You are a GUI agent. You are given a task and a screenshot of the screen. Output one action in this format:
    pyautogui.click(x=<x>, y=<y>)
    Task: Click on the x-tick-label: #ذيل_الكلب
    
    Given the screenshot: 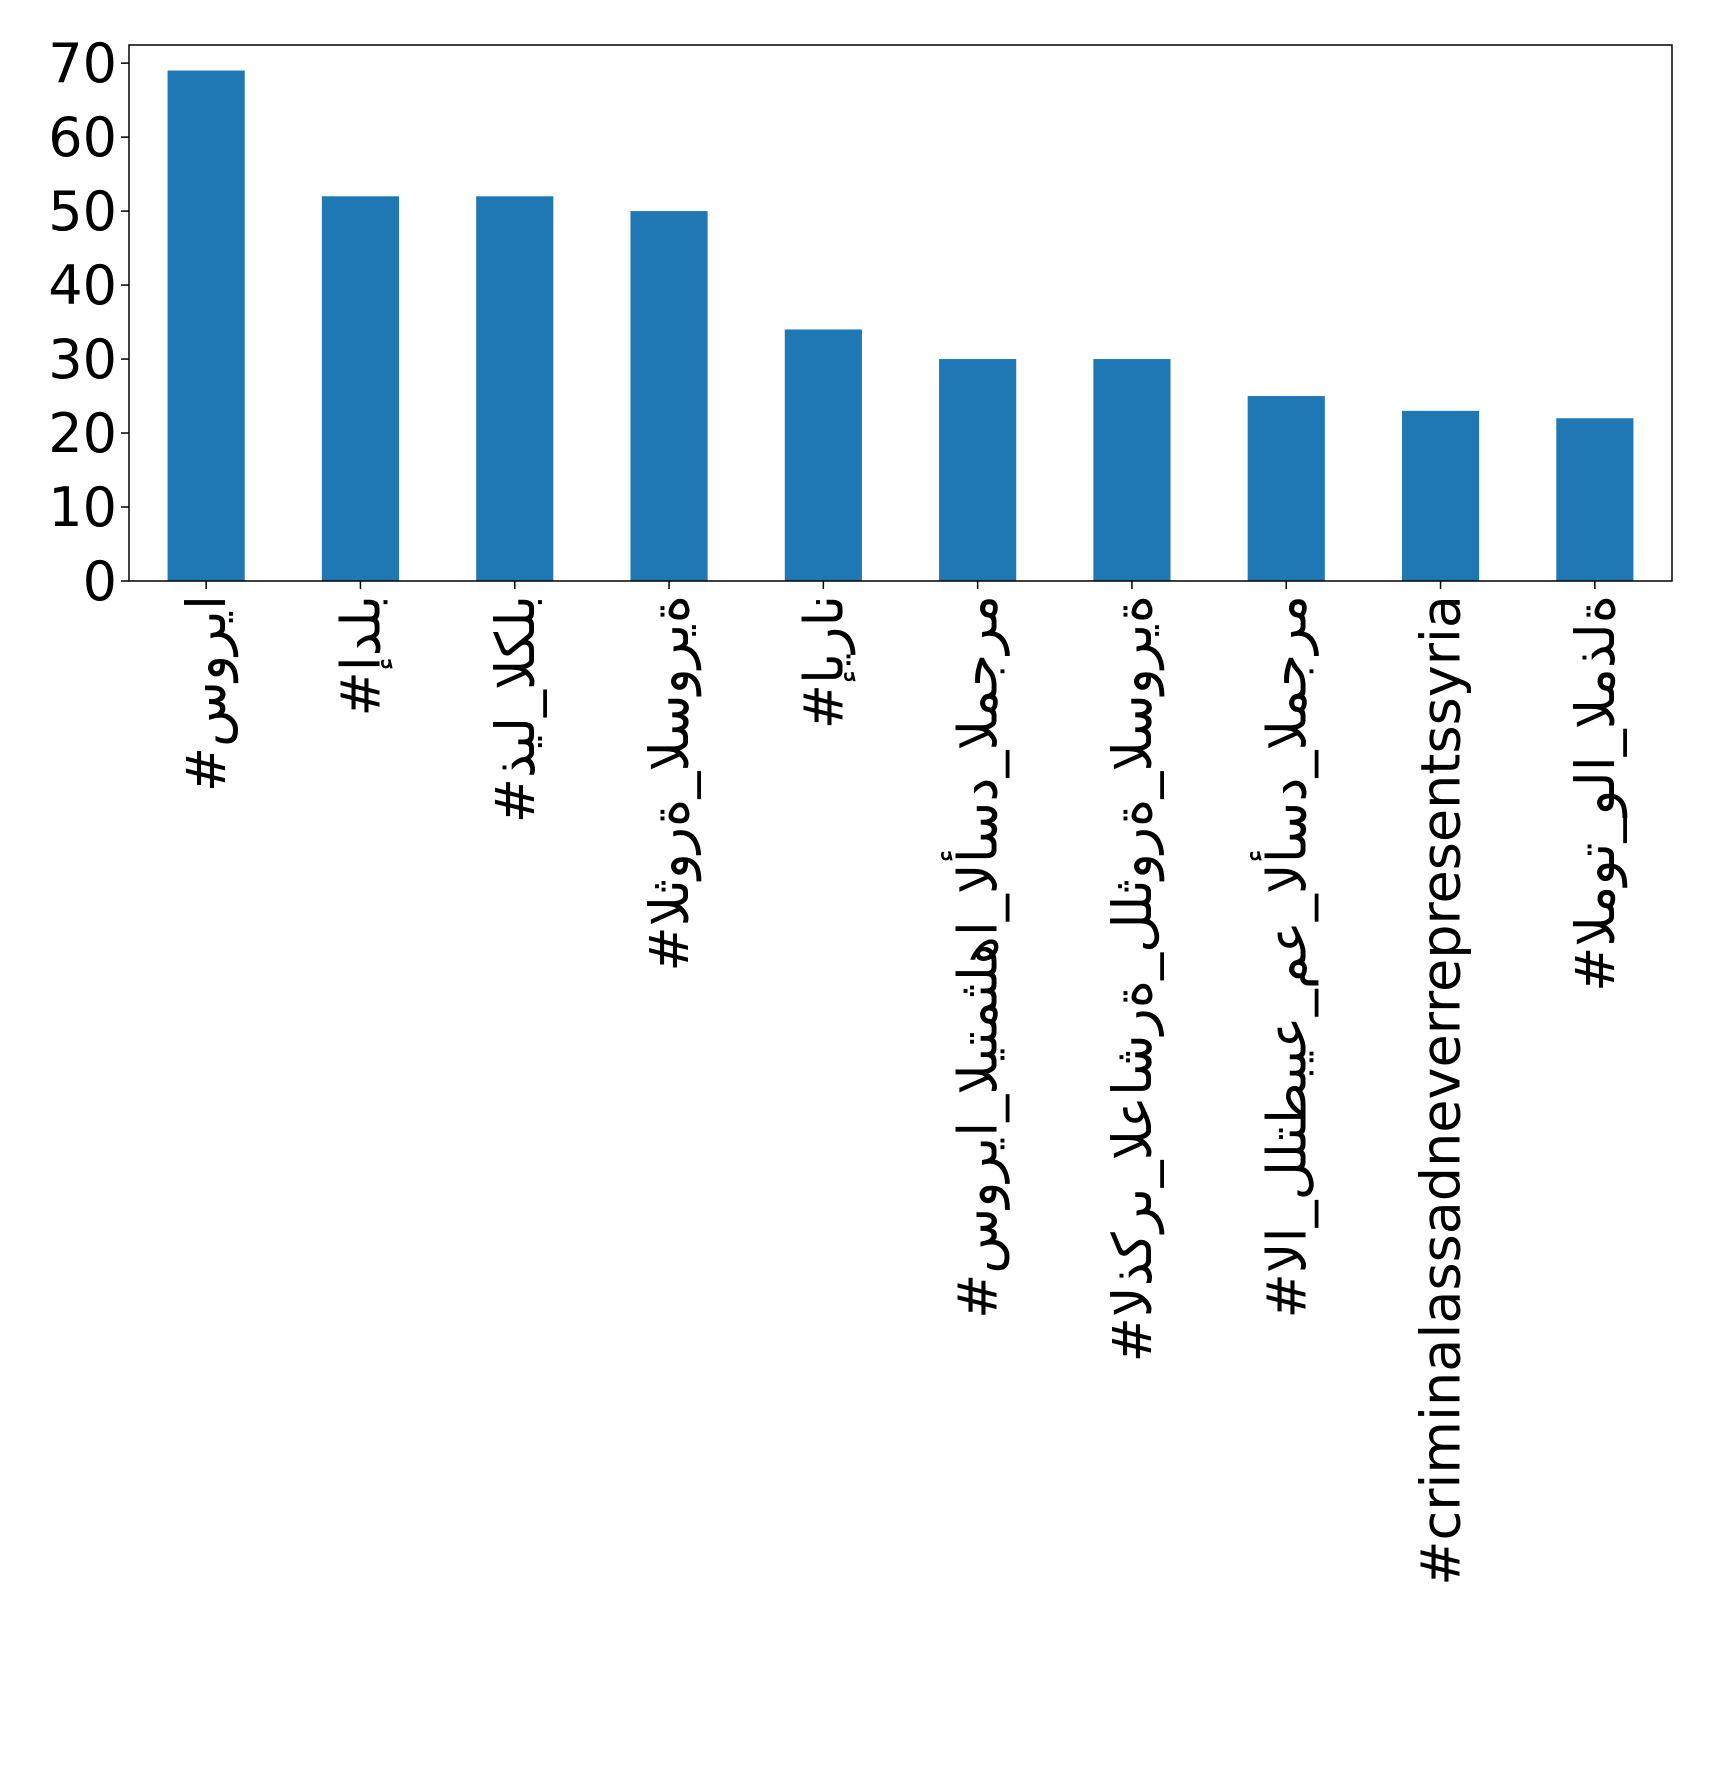 What is the action you would take?
    pyautogui.click(x=515, y=709)
    